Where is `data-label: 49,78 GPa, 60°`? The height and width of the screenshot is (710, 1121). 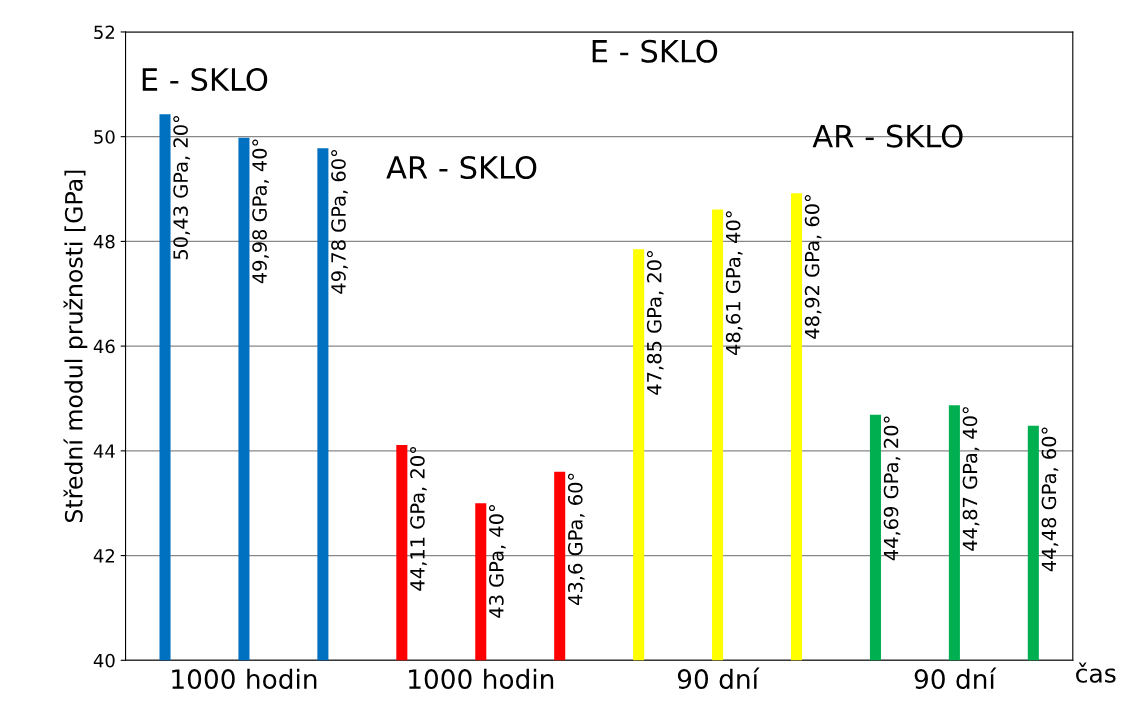
data-label: 49,78 GPa, 60° is located at coordinates (339, 222).